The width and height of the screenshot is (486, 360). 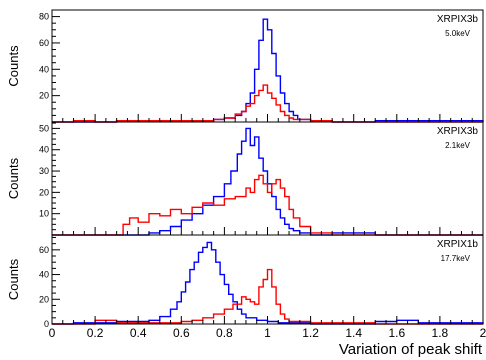 What do you see at coordinates (483, 333) in the screenshot?
I see `x-tick-label: 2` at bounding box center [483, 333].